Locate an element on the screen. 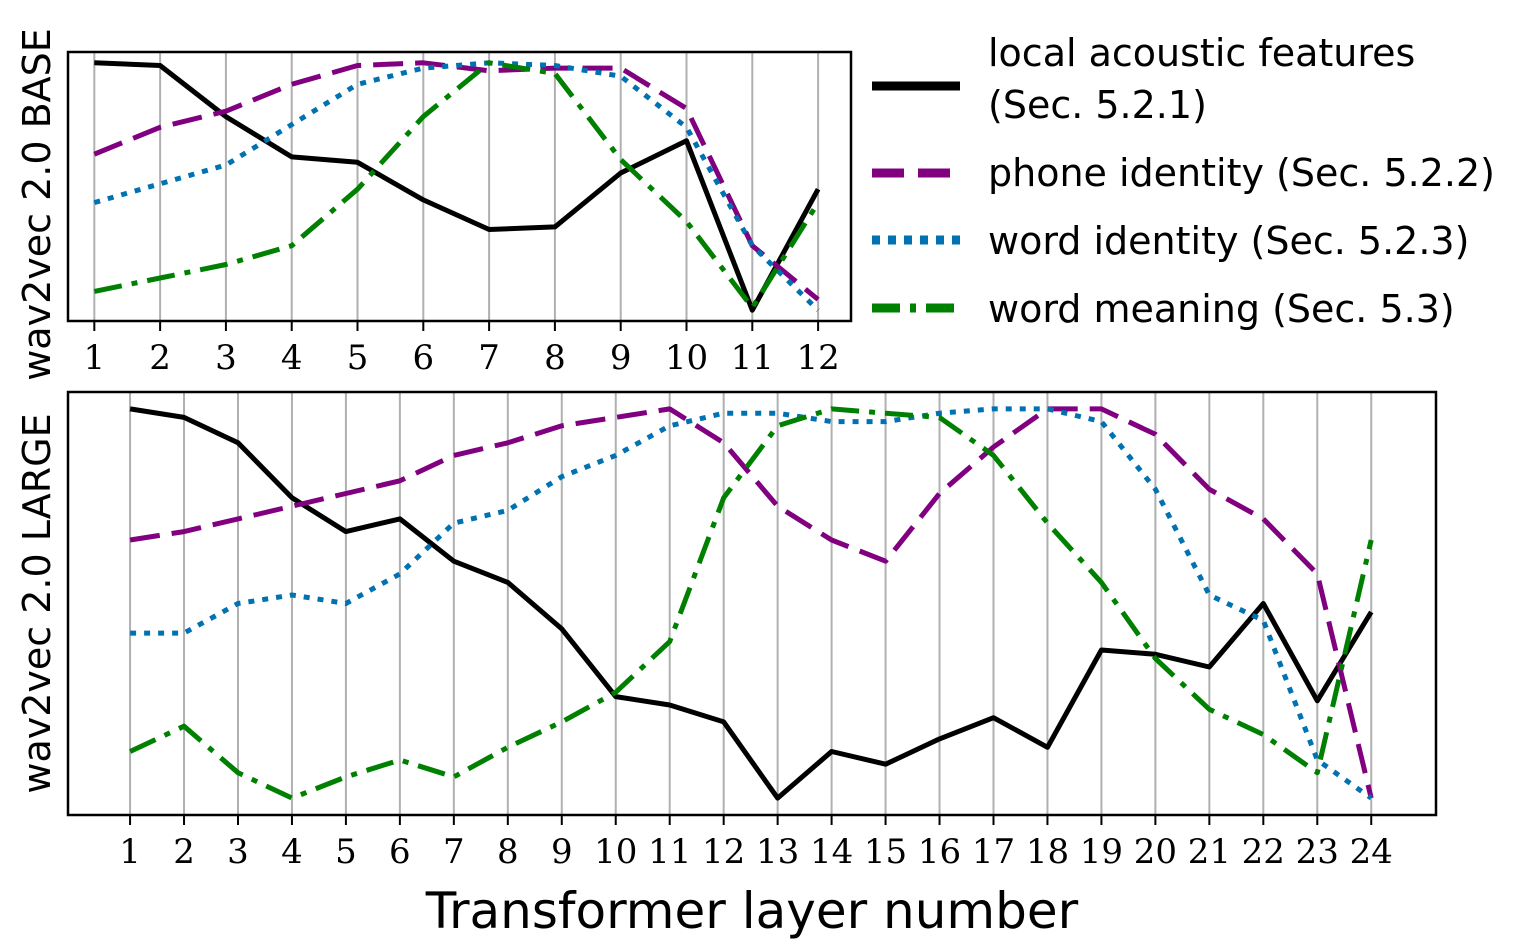 Image resolution: width=1522 pixels, height=946 pixels. x-tick-label: 22 is located at coordinates (1263, 852).